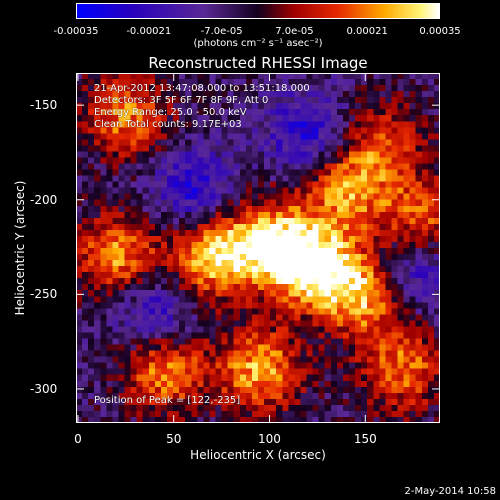  What do you see at coordinates (44, 294) in the screenshot?
I see `y-tick-label: -250` at bounding box center [44, 294].